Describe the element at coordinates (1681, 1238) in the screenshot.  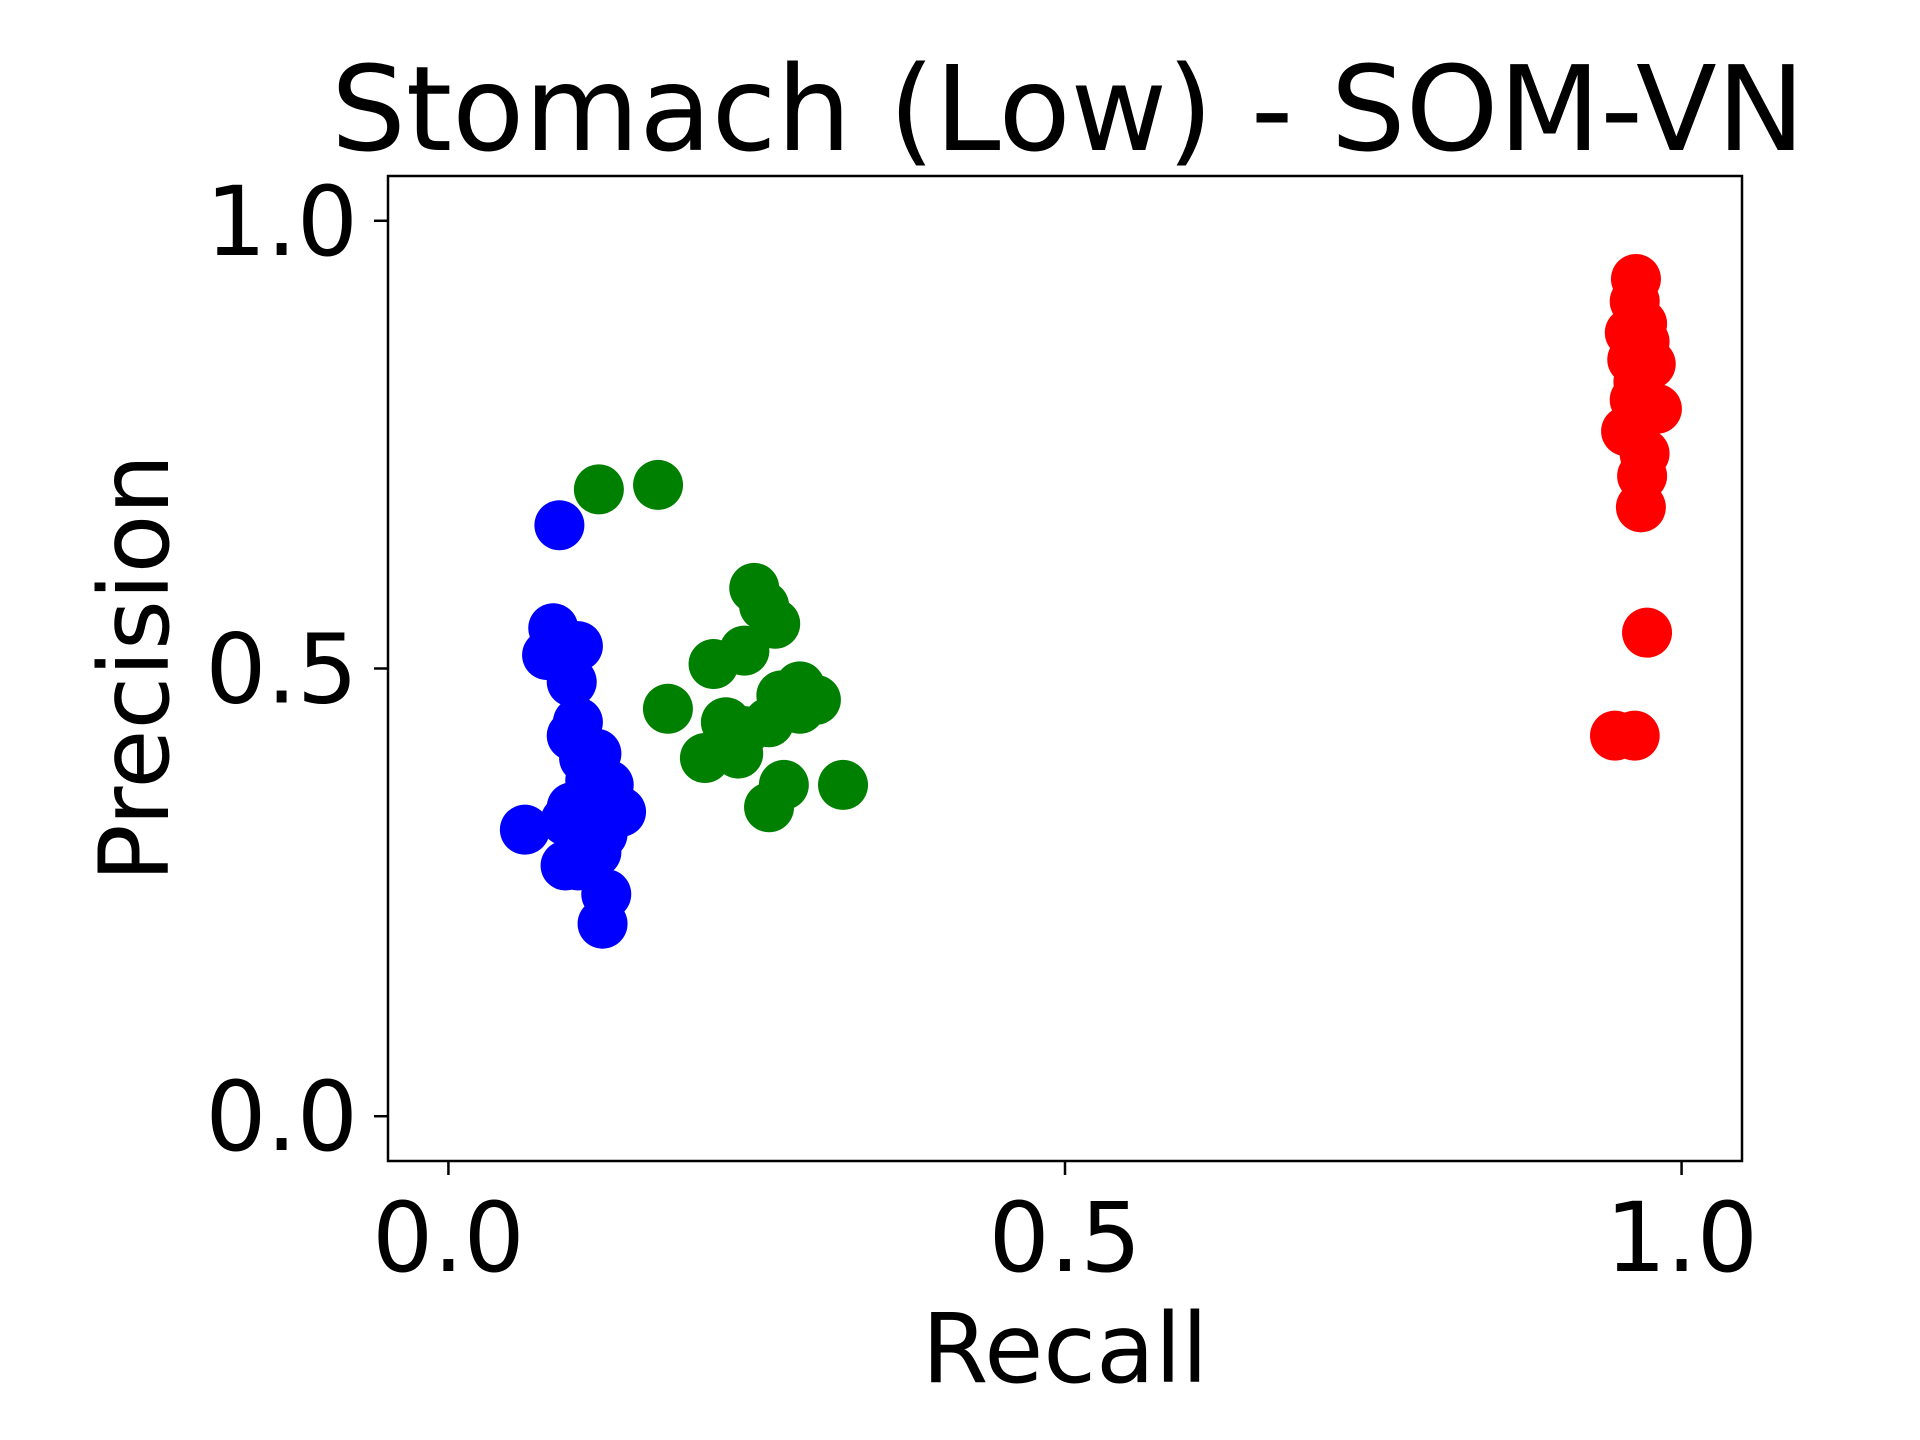
I see `x-tick-label-2: 1.0` at that location.